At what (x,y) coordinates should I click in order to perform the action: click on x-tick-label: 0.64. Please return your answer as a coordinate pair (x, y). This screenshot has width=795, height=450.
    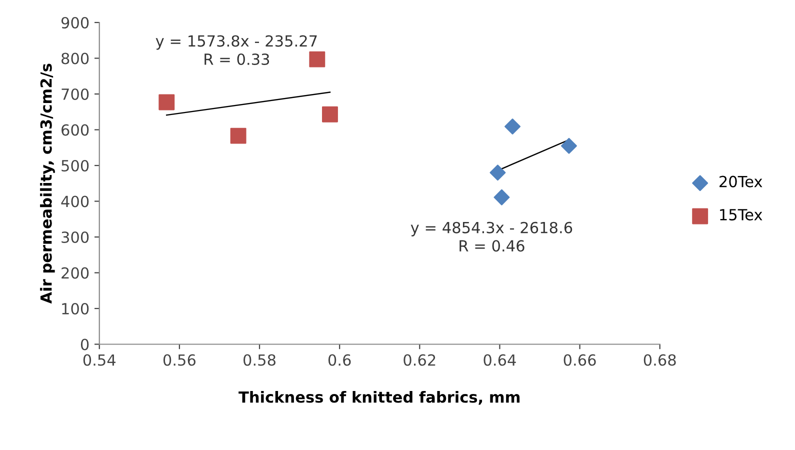
    Looking at the image, I should click on (500, 360).